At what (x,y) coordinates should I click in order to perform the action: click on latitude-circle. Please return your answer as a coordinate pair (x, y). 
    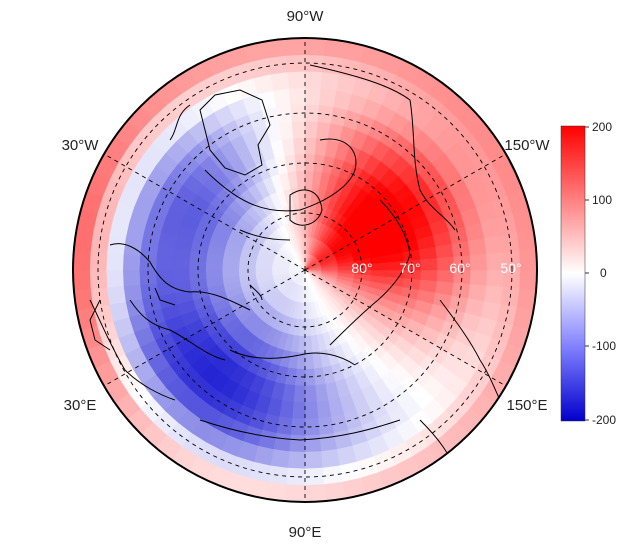
    Looking at the image, I should click on (305, 270).